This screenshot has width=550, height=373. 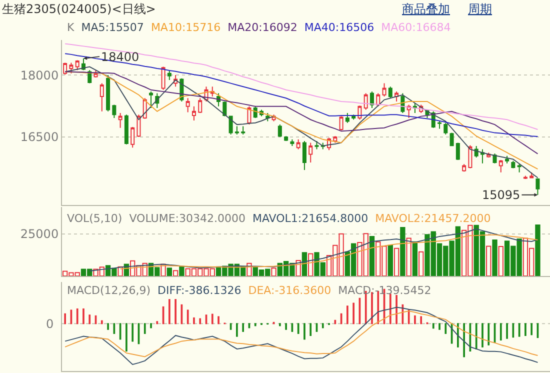 What do you see at coordinates (120, 57) in the screenshot?
I see `annotation: 18400` at bounding box center [120, 57].